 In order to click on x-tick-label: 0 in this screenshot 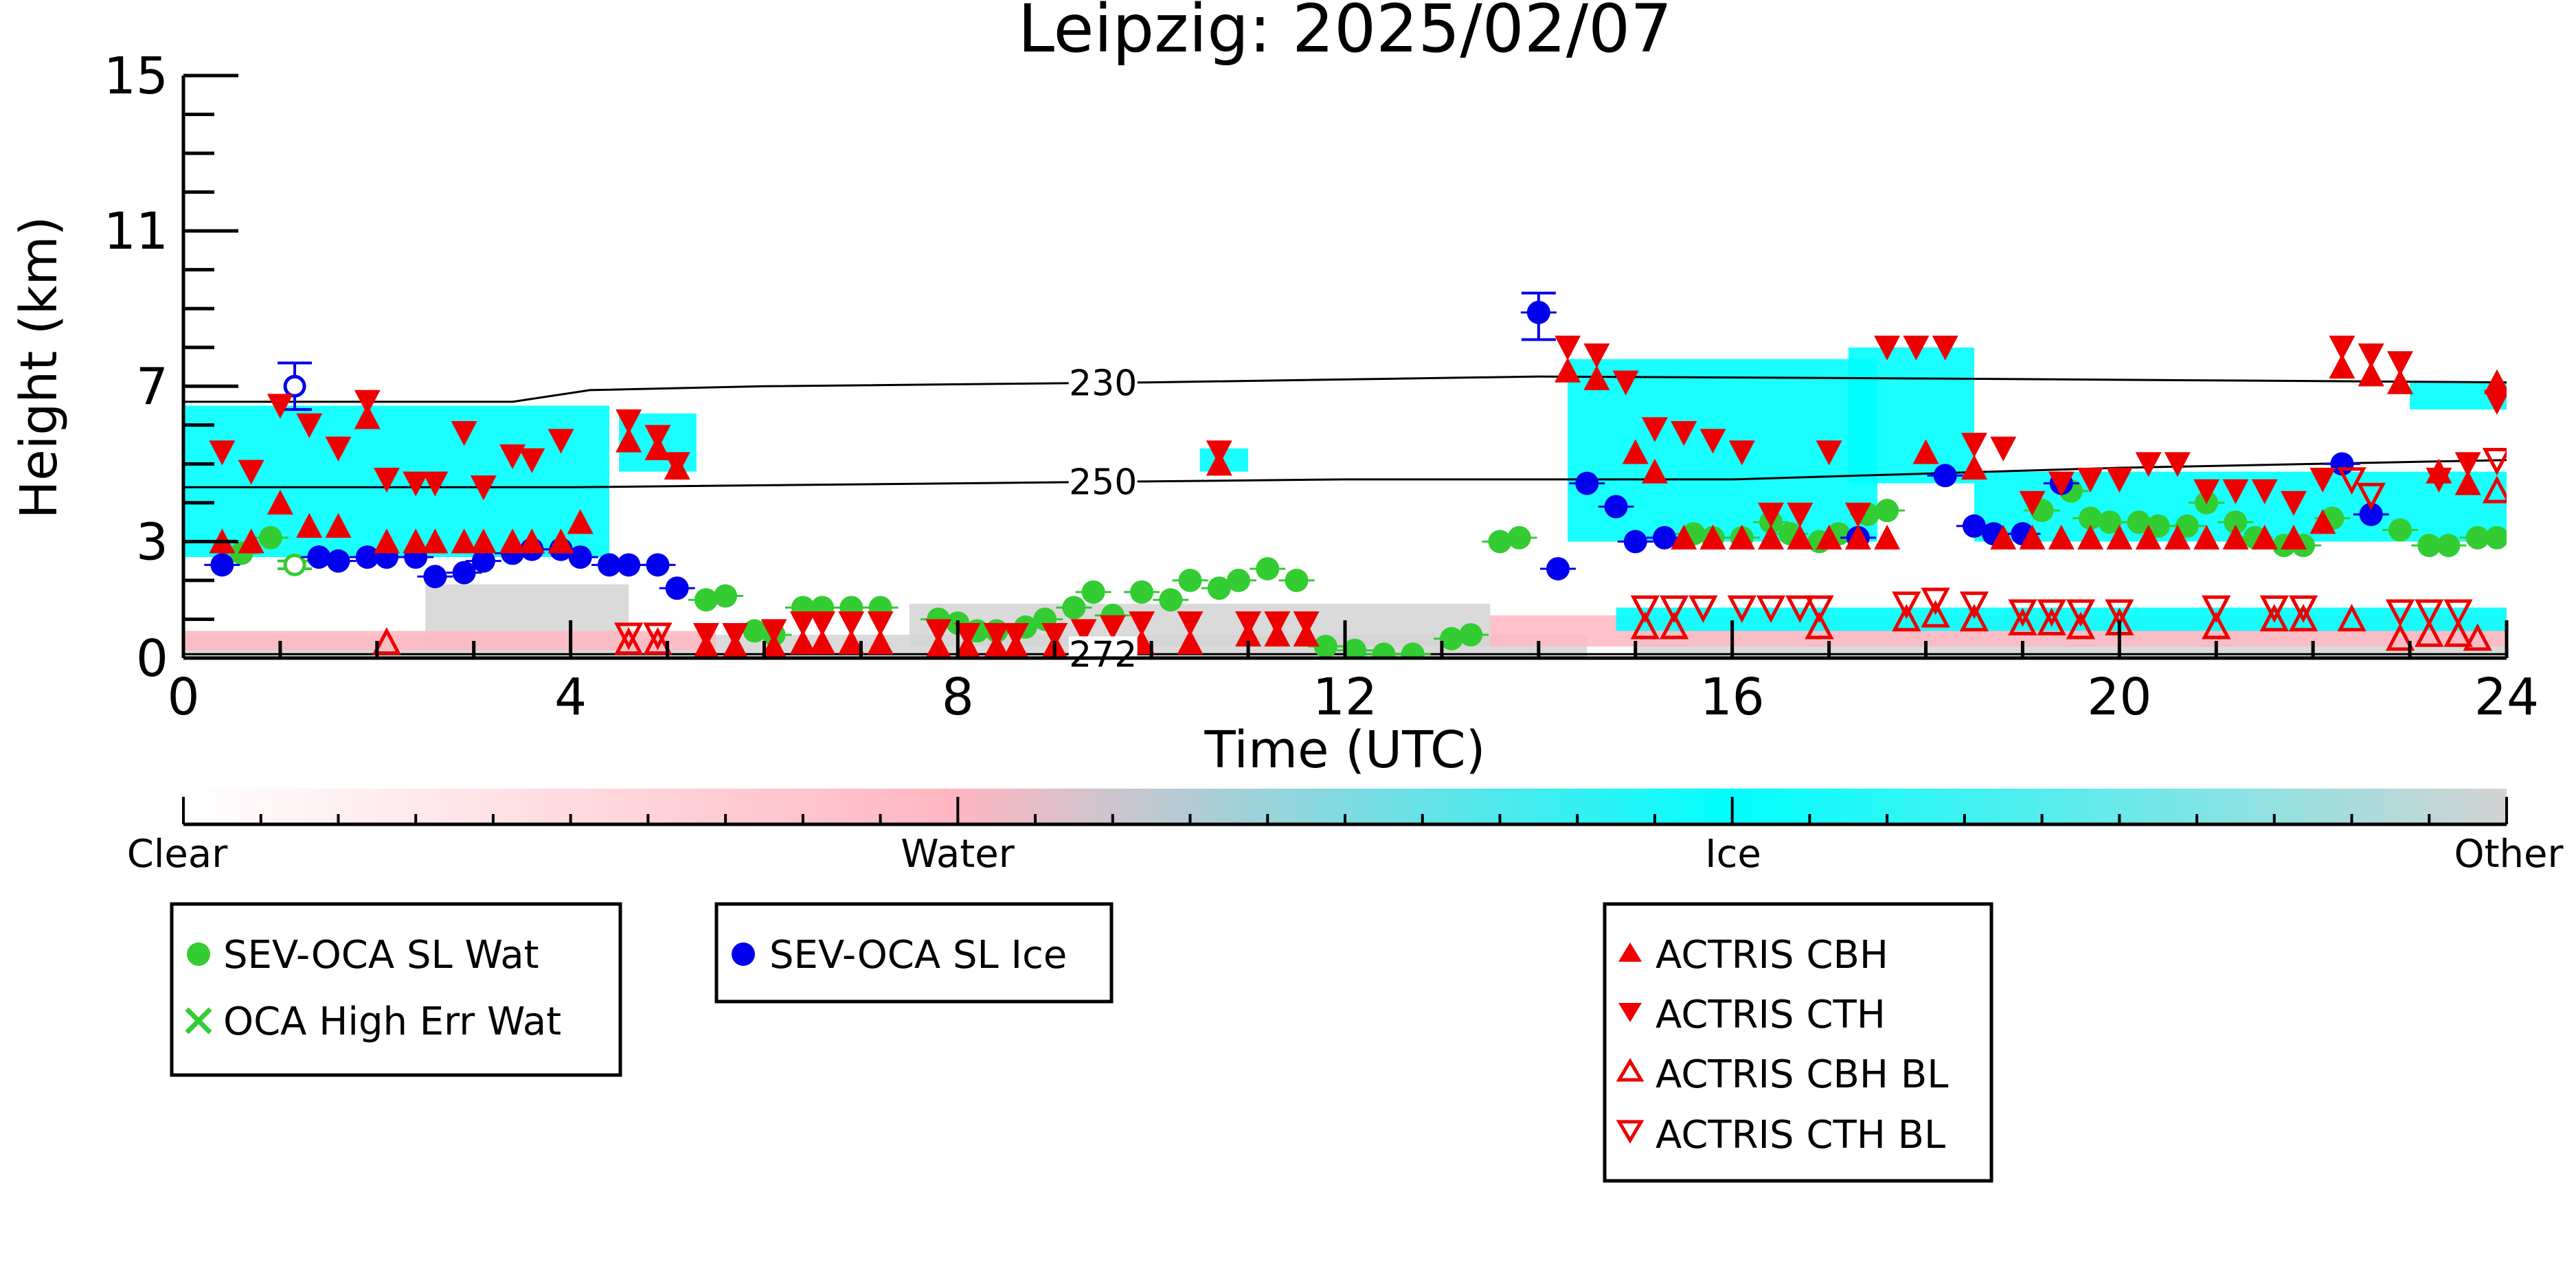, I will do `click(183, 697)`.